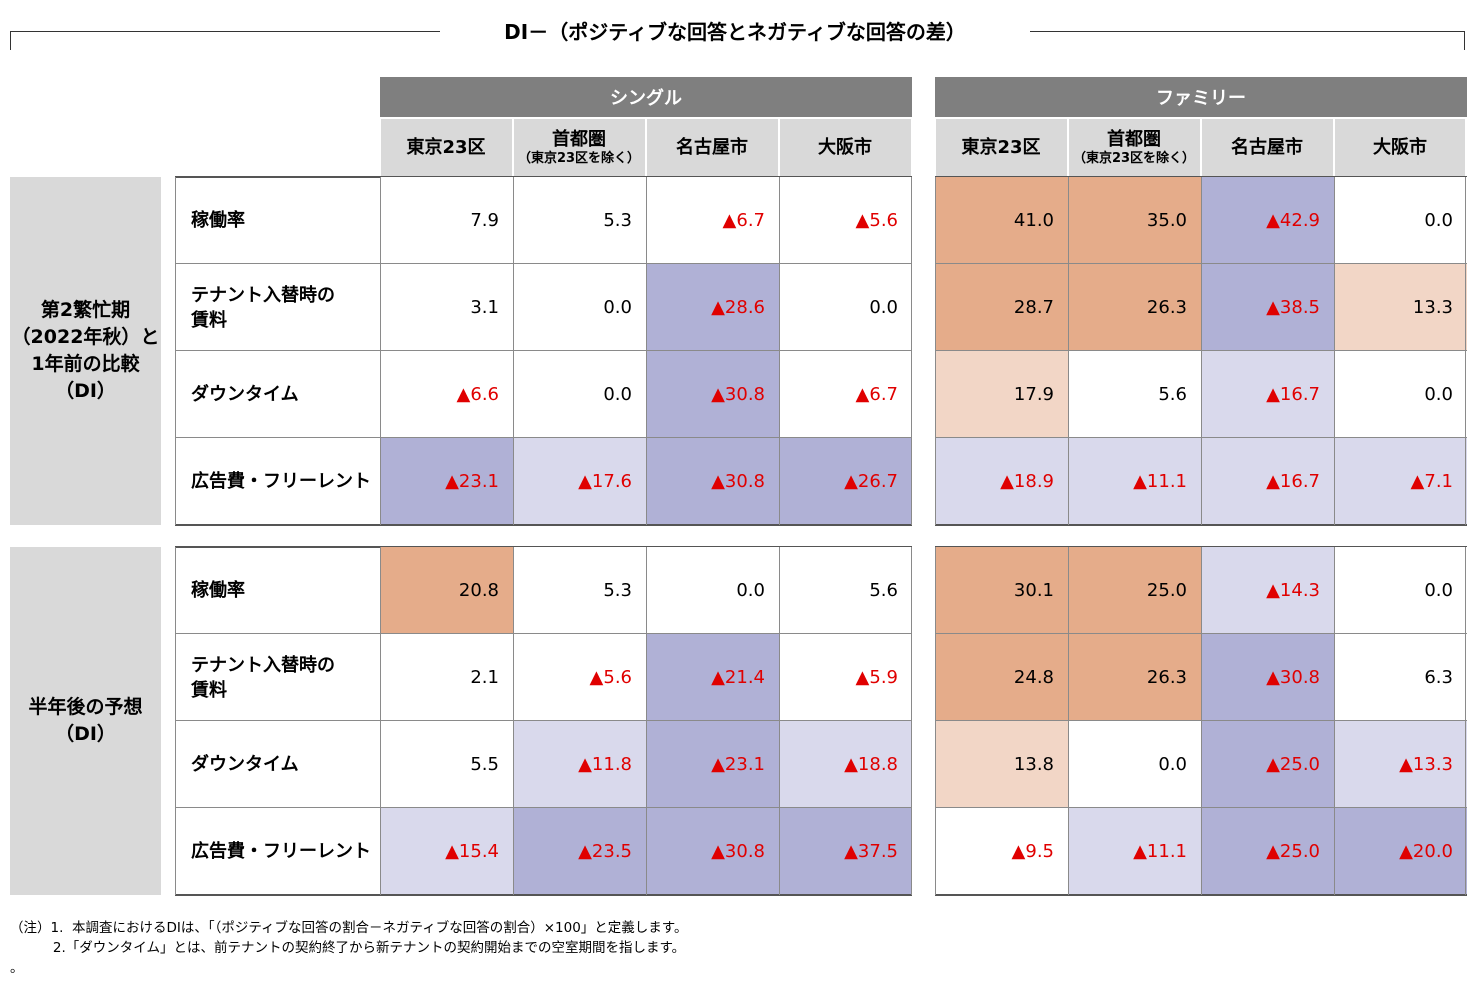  Describe the element at coordinates (85, 351) in the screenshot. I see `section-label: 第2繁忙期 （2022年秋）と 1年前の比較 （DI）` at that location.